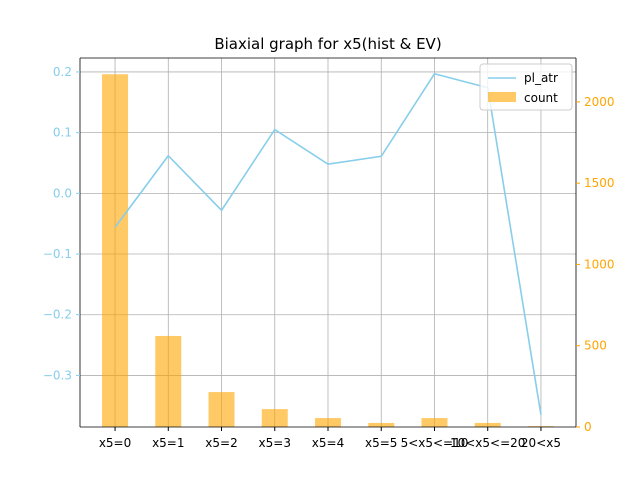 This screenshot has width=640, height=480. Describe the element at coordinates (599, 264) in the screenshot. I see `right-tick-label: 1000` at that location.